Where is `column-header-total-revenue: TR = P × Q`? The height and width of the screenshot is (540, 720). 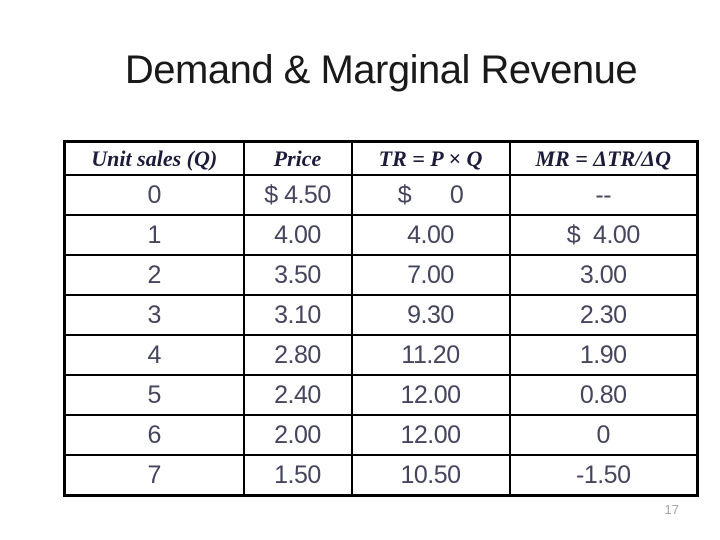
column-header-total-revenue: TR = P × Q is located at coordinates (430, 158).